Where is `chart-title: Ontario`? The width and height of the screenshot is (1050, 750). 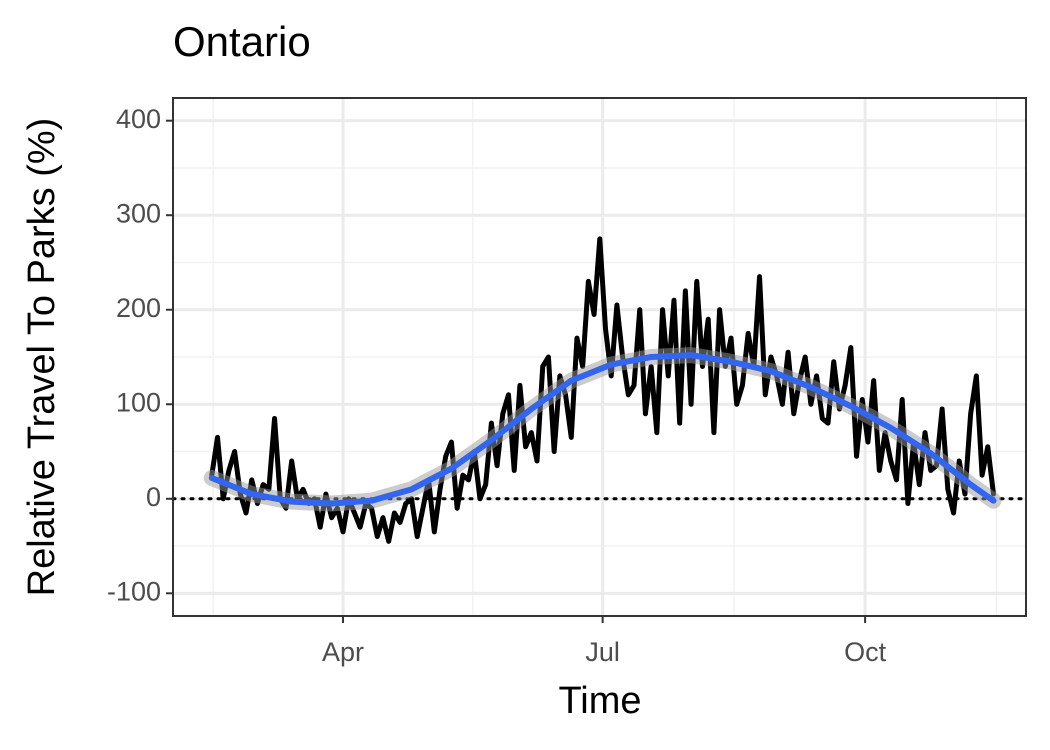 chart-title: Ontario is located at coordinates (242, 41).